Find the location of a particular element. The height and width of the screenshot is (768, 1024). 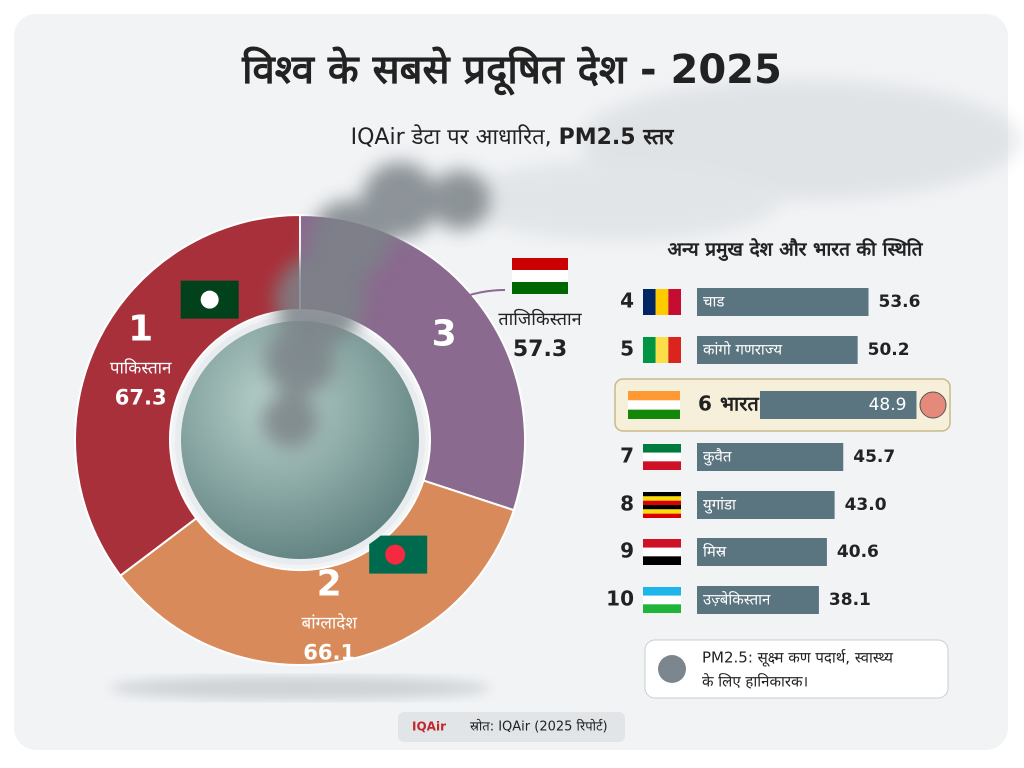

slice-label: पाकिस्तान is located at coordinates (141, 368).